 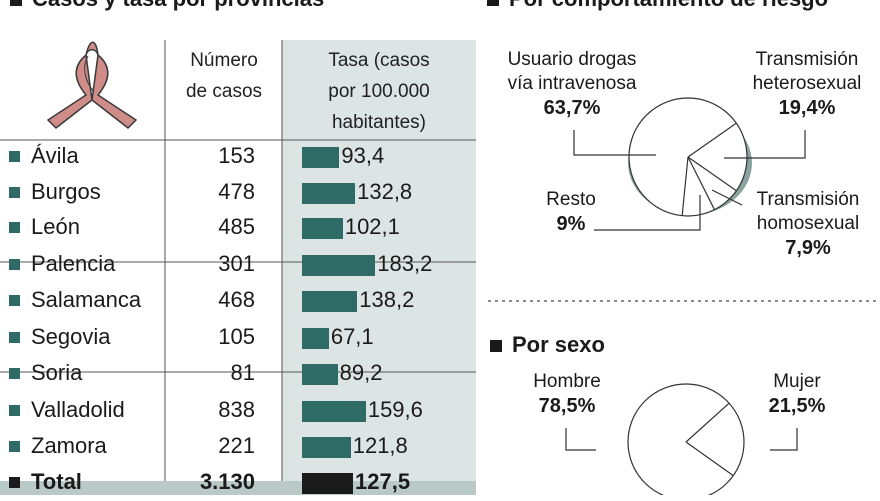 What do you see at coordinates (236, 155) in the screenshot?
I see `case-count: 153` at bounding box center [236, 155].